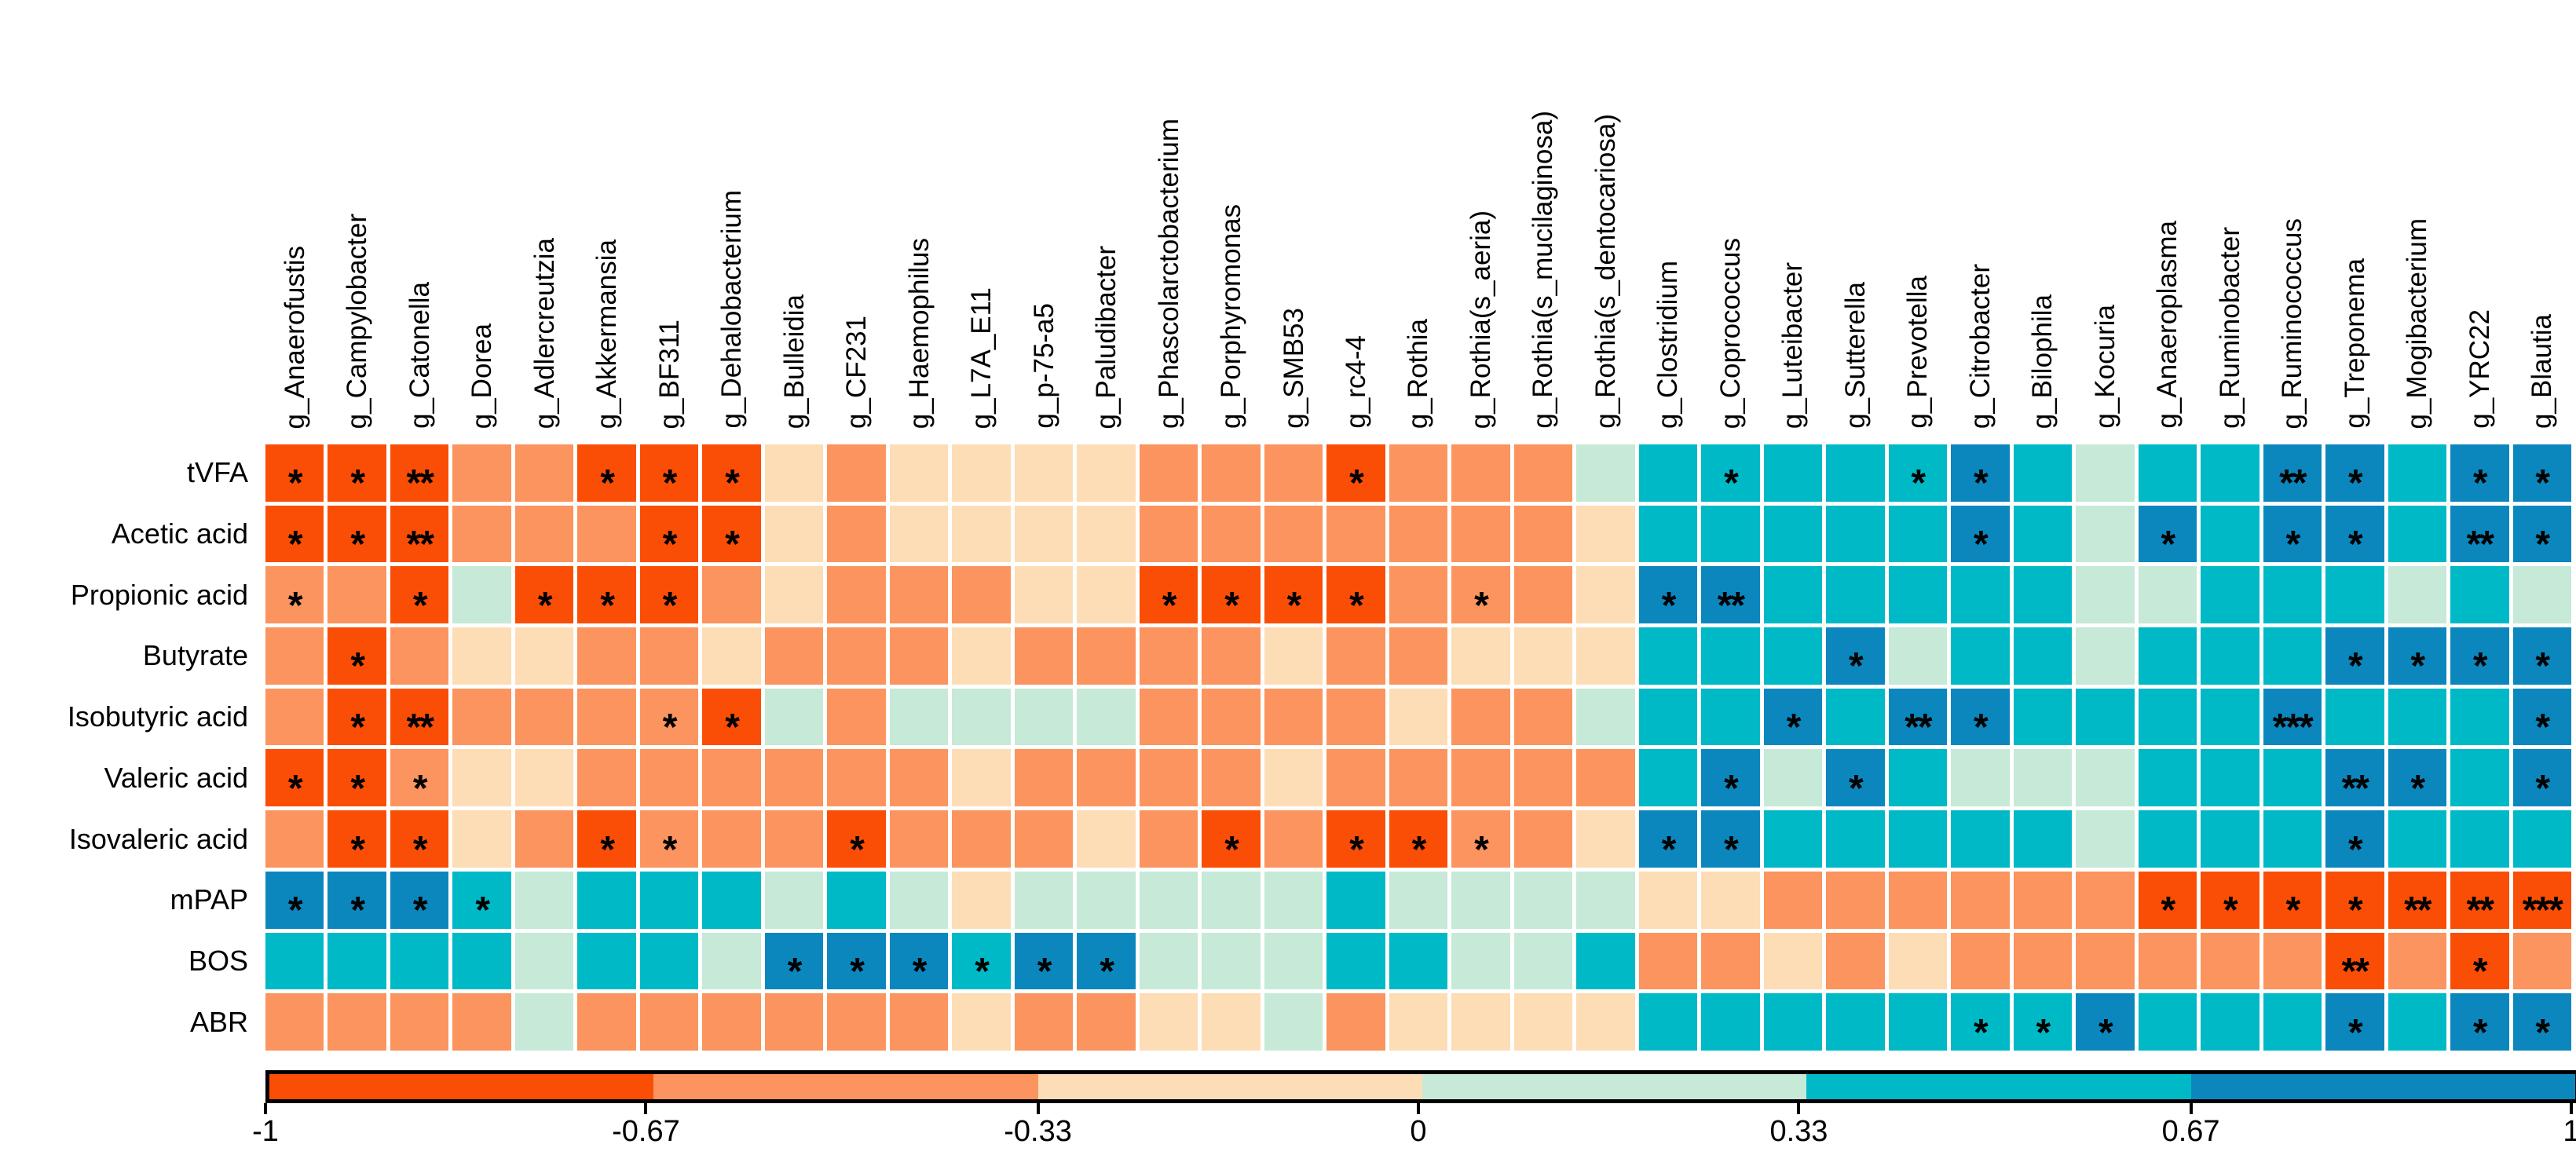  Describe the element at coordinates (1730, 333) in the screenshot. I see `column-label: g_Coprococcus` at that location.